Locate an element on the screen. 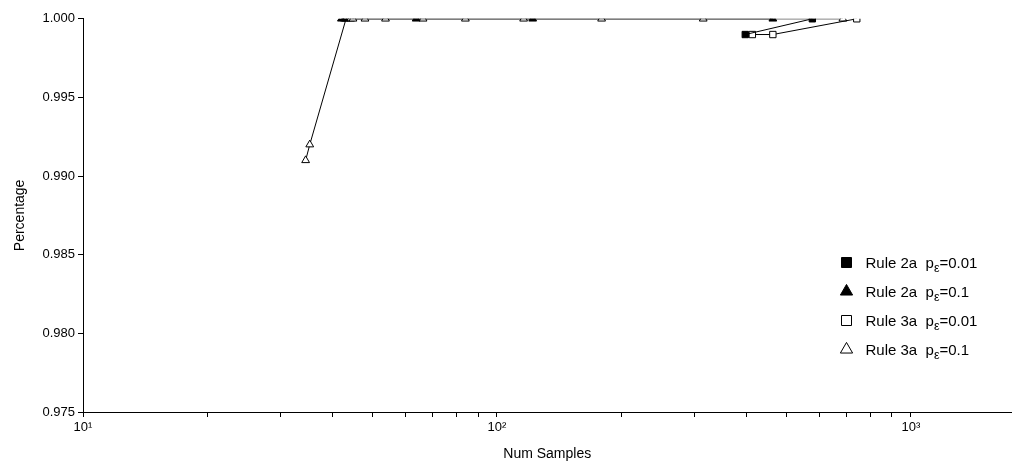 The height and width of the screenshot is (475, 1025). y-tick-label: 0.975 is located at coordinates (58, 411).